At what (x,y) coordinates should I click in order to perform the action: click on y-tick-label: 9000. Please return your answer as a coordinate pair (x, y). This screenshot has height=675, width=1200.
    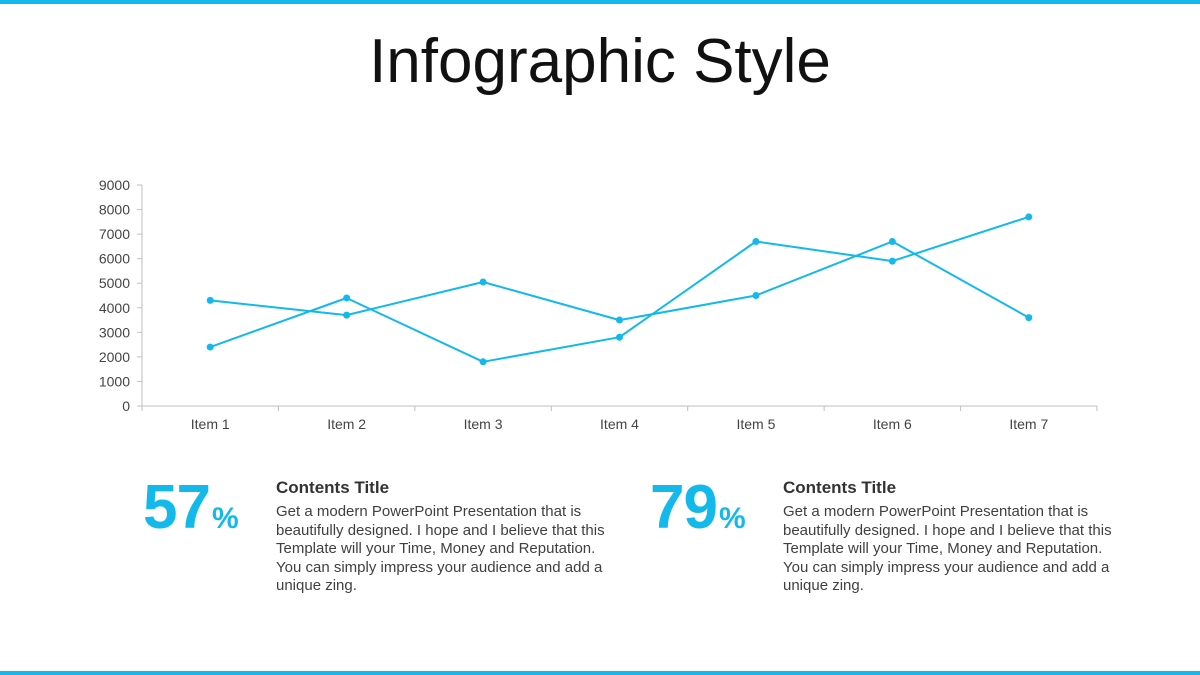
    Looking at the image, I should click on (114, 185).